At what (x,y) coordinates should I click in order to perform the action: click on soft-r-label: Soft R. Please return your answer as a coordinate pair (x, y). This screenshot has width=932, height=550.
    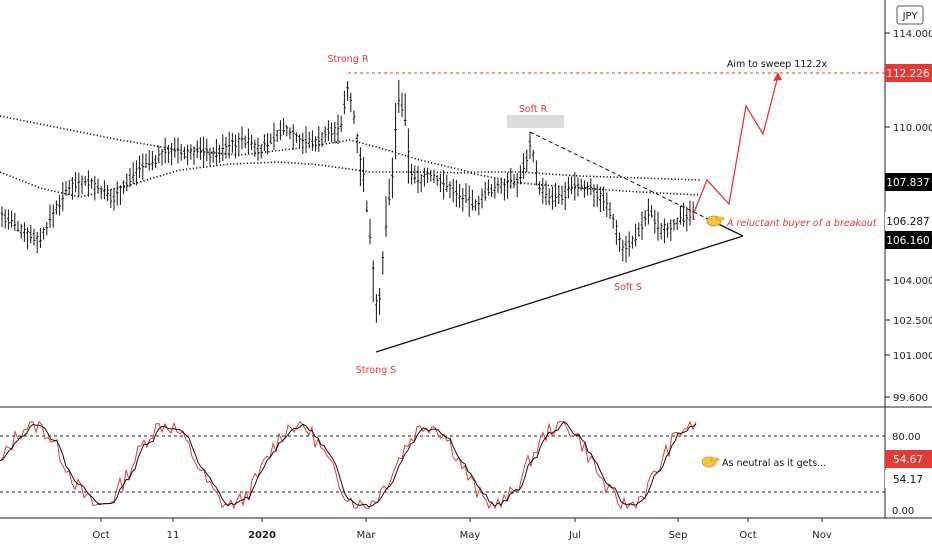
    Looking at the image, I should click on (533, 109).